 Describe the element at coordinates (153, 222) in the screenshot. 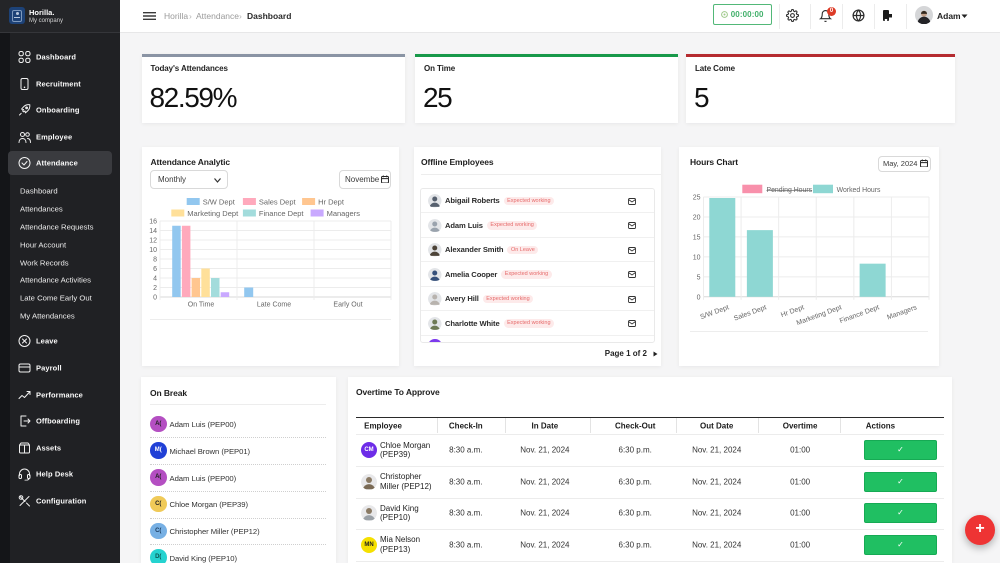

I see `svg-text: 16` at that location.